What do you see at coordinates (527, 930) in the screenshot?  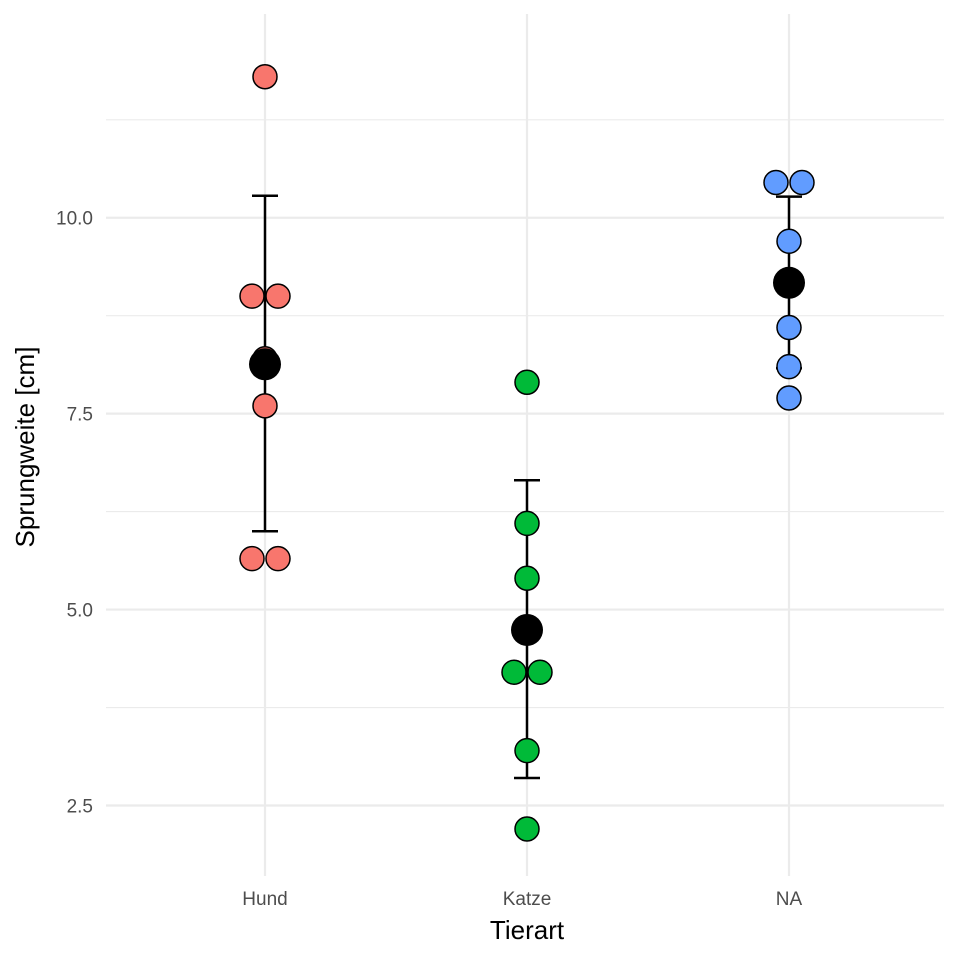 I see `x-axis-title: Tierart` at bounding box center [527, 930].